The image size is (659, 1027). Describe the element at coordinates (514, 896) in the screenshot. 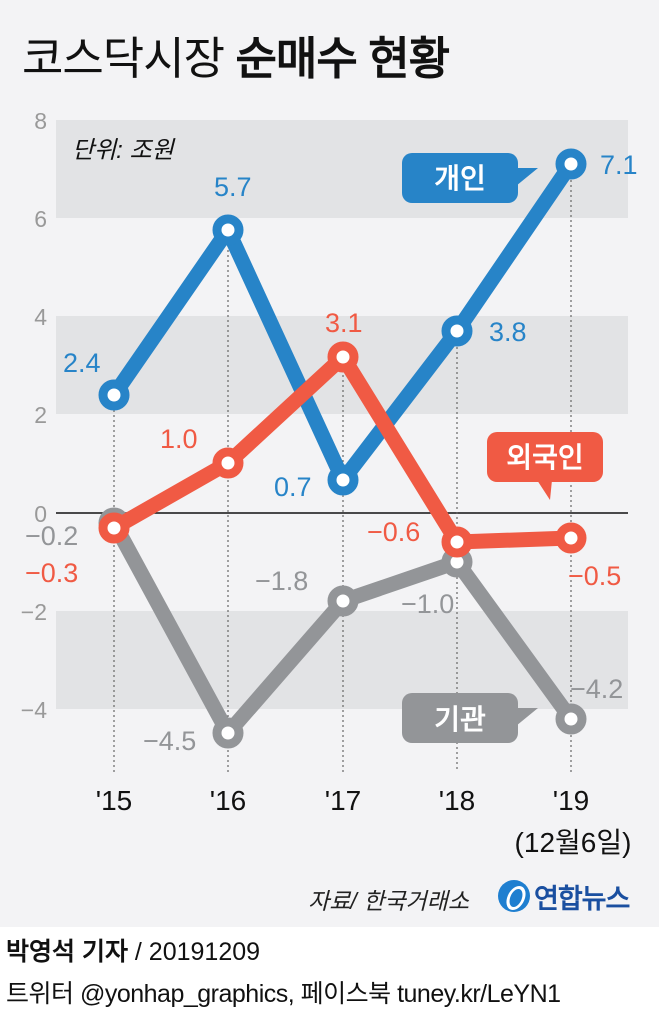

I see `yonhap-logo-icon` at that location.